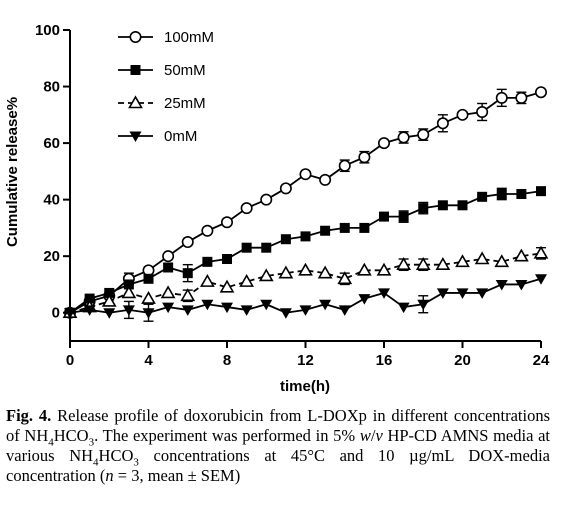 The width and height of the screenshot is (564, 512). I want to click on x-axis-title: time(h), so click(305, 386).